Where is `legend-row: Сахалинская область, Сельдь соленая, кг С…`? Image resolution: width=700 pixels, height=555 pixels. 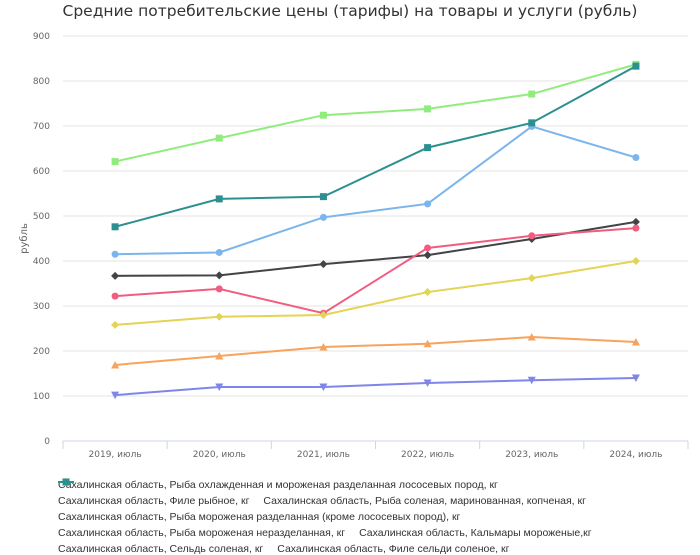 legend-row: Сахалинская область, Сельдь соленая, кг С… is located at coordinates (325, 516).